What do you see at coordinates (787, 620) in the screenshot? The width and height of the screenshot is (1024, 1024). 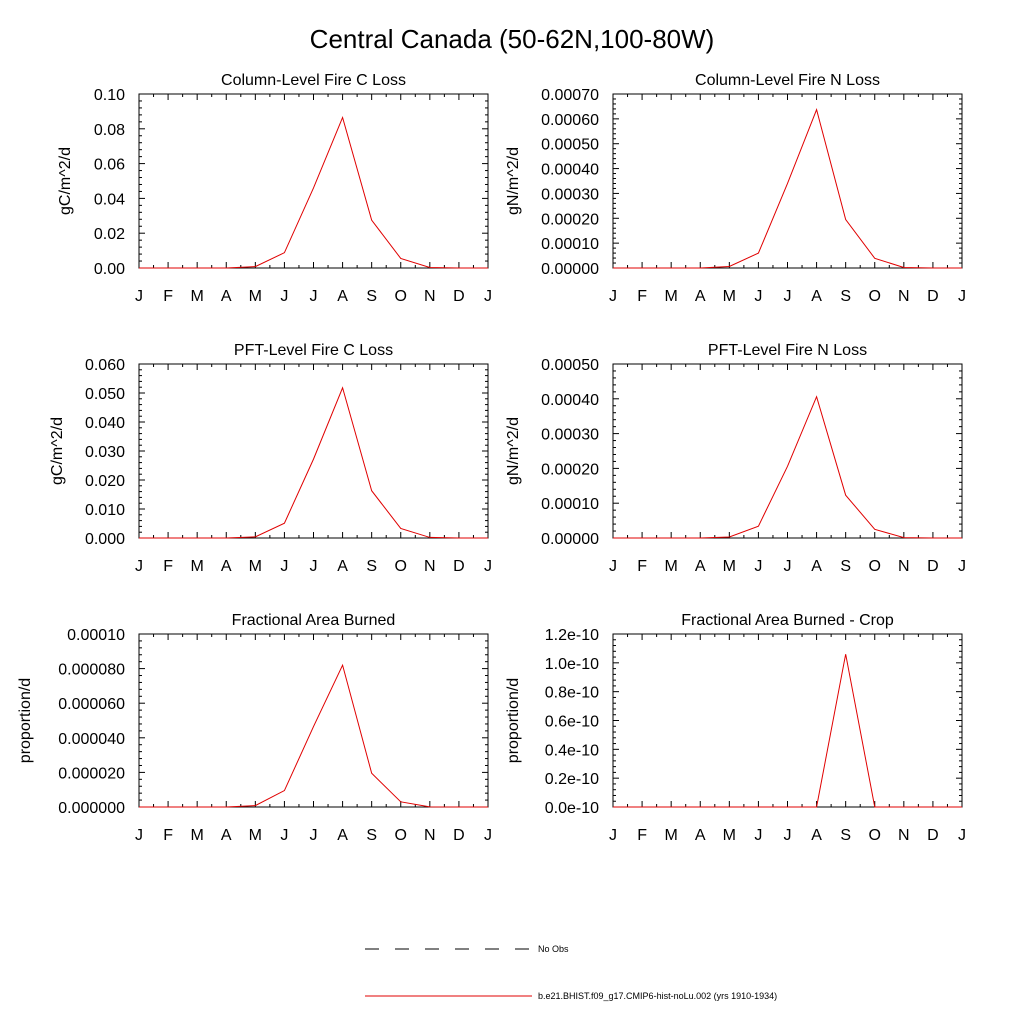 I see `panel-title: Fractional Area Burned - Crop` at bounding box center [787, 620].